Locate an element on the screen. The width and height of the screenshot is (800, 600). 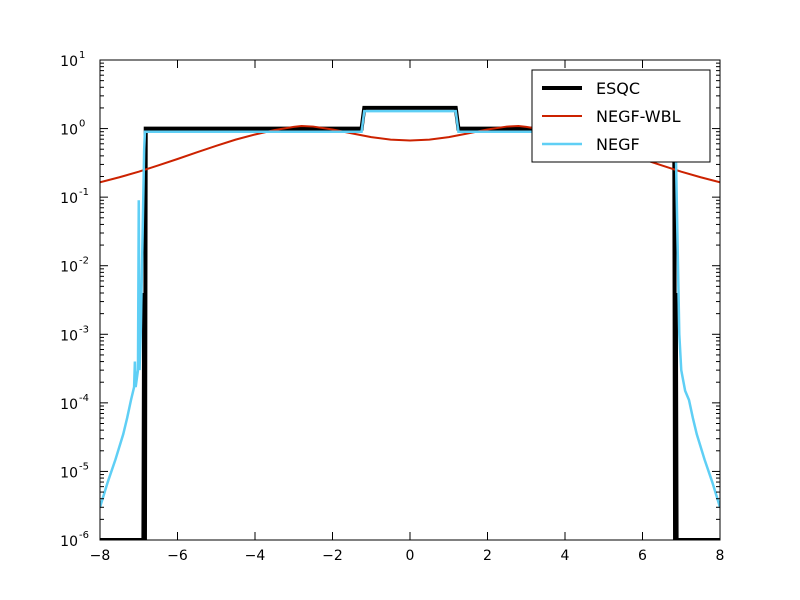
y-tick-exponent: -5 is located at coordinates (84, 466).